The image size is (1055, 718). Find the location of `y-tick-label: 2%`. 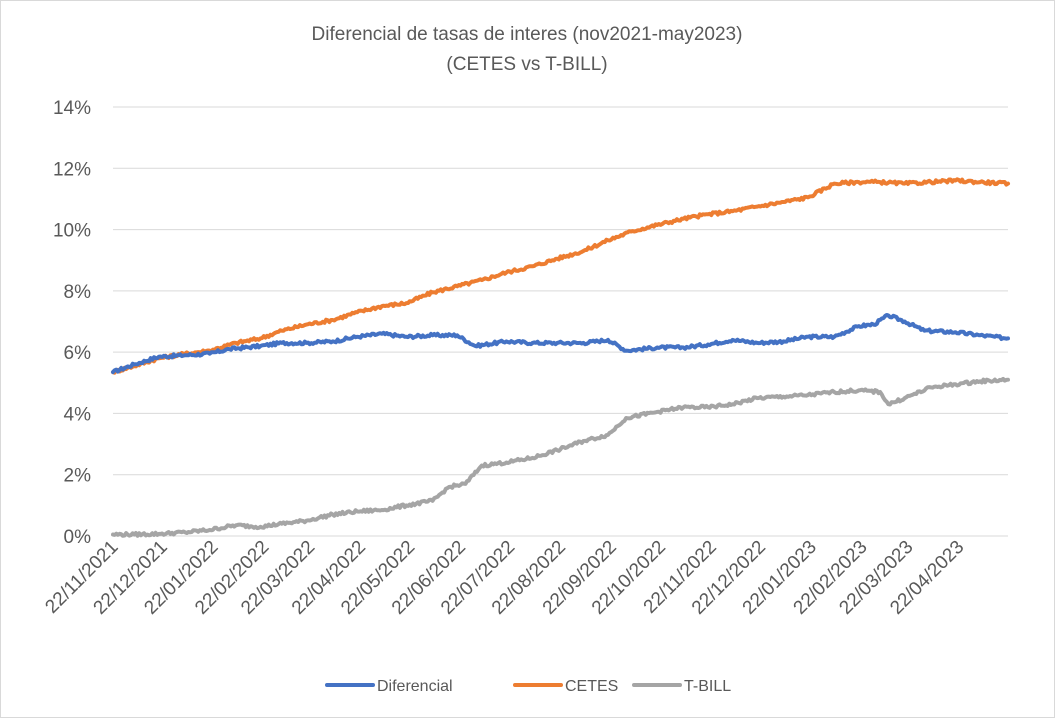

y-tick-label: 2% is located at coordinates (78, 476).